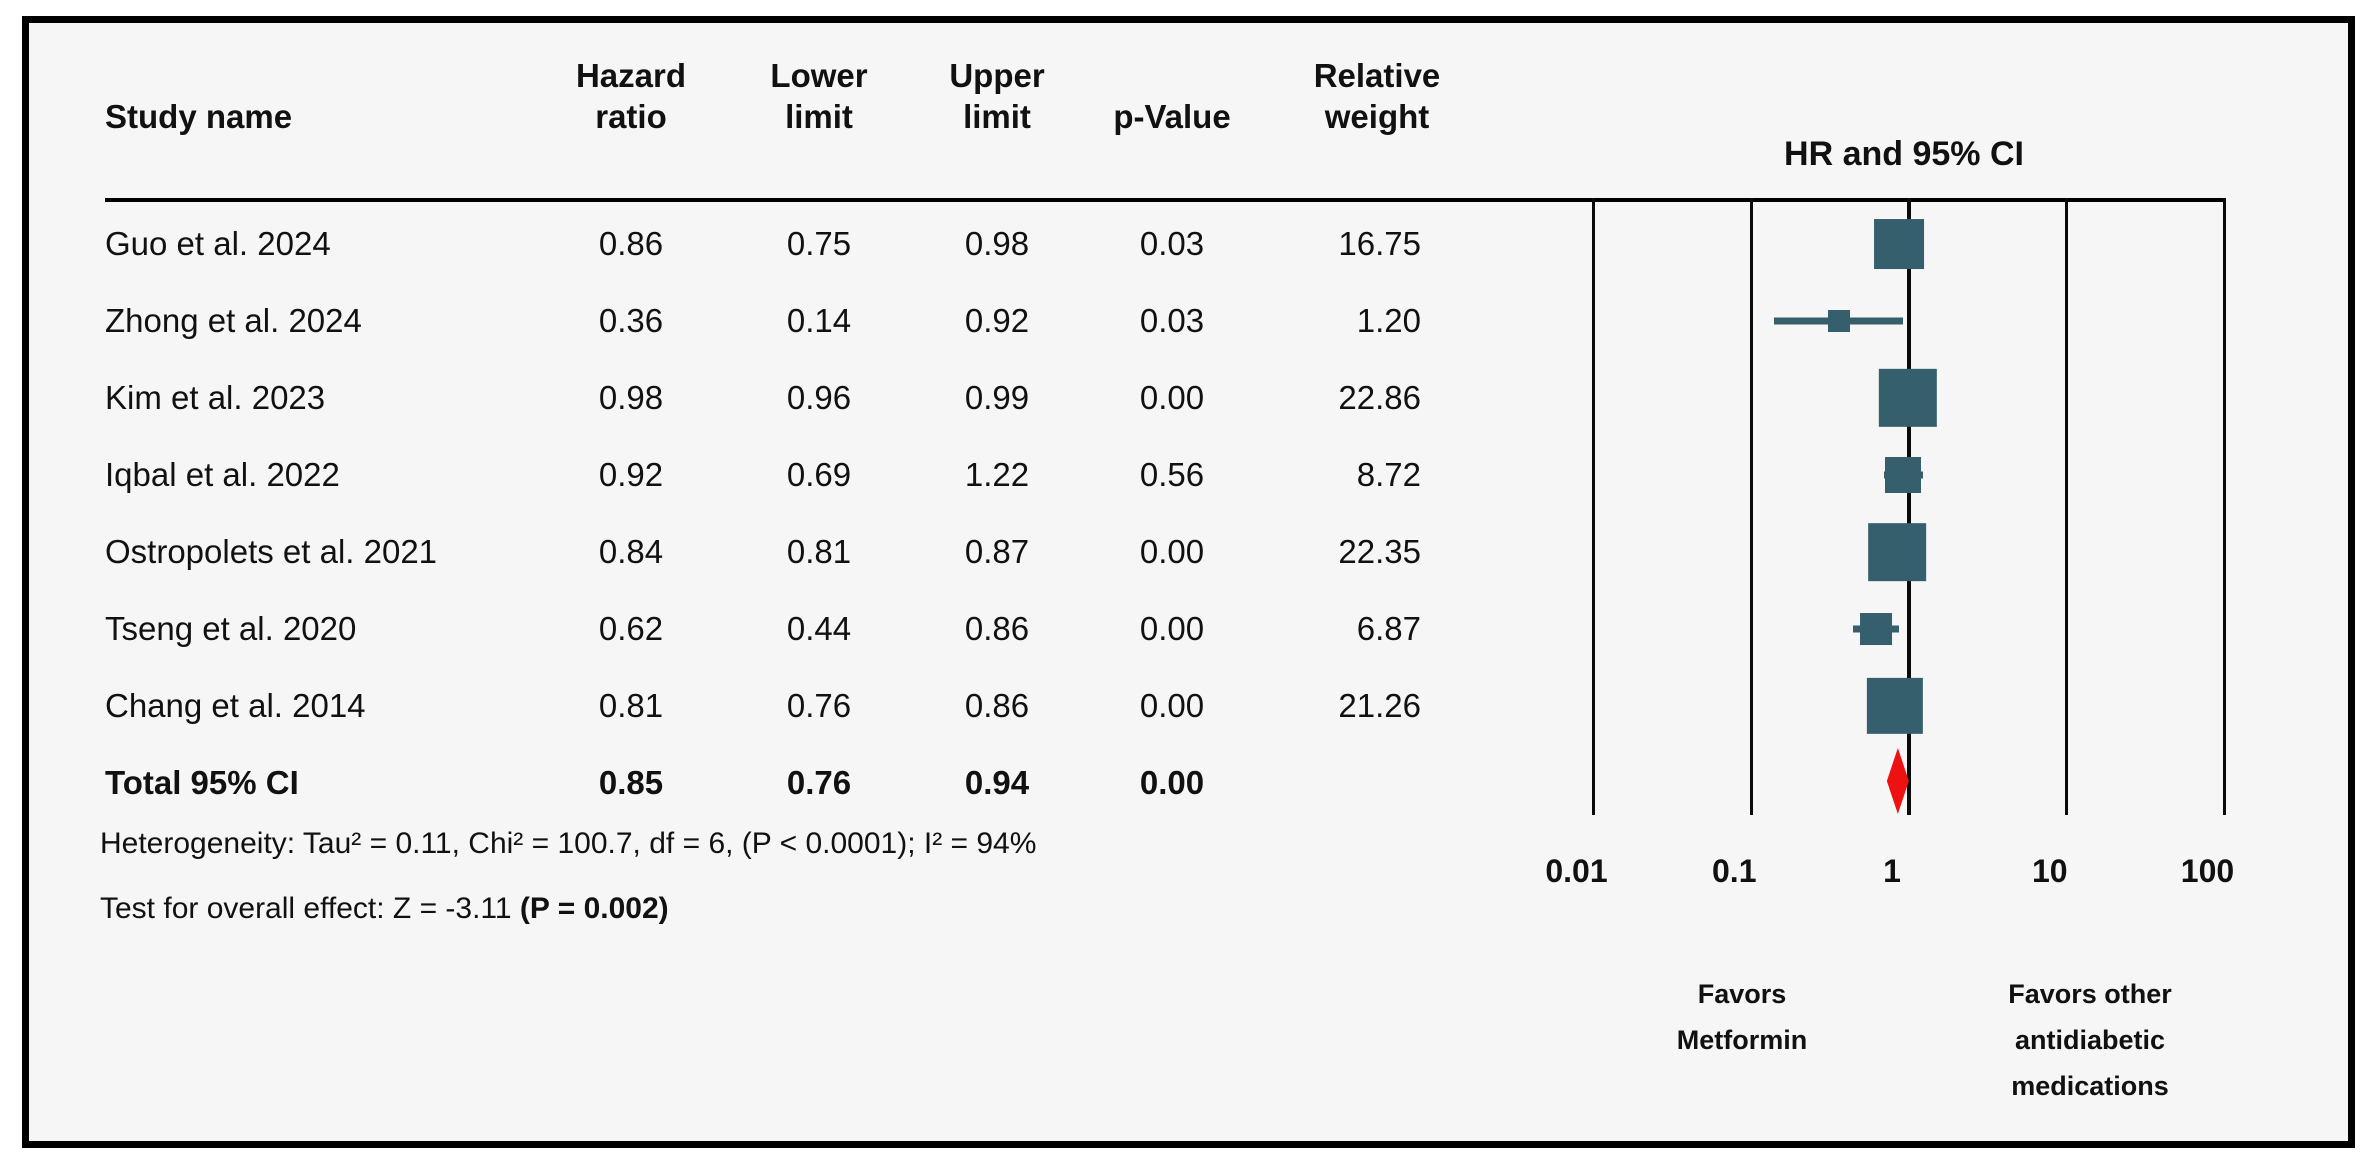 This screenshot has width=2375, height=1168. I want to click on table-row: Guo et al. 2024 0.86 0.75 0.98 0.03 16.75, so click(739, 244).